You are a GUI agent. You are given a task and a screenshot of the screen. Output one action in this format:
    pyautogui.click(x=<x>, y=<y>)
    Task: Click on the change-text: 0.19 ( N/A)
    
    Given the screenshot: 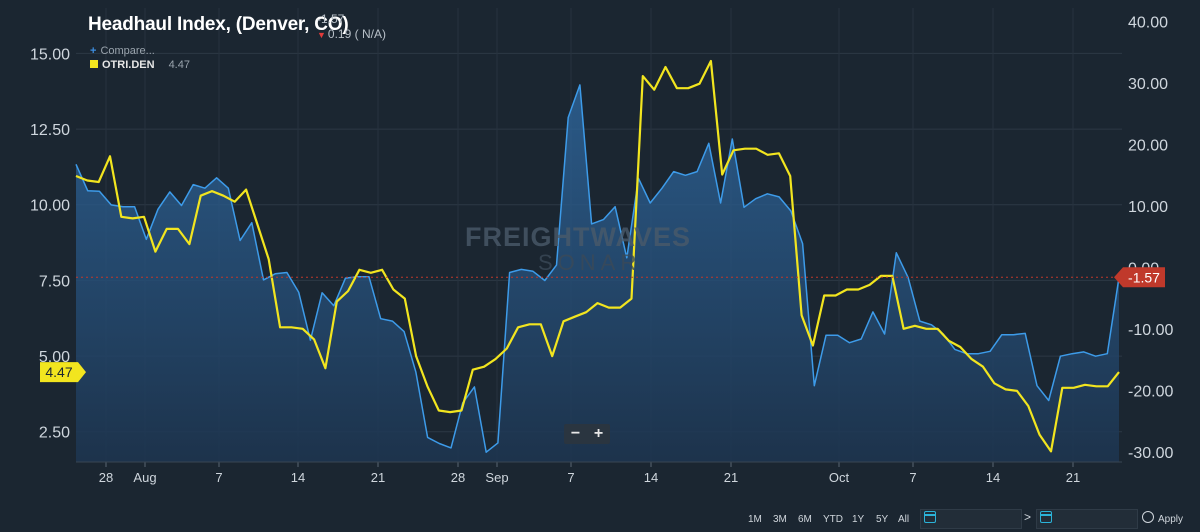 What is the action you would take?
    pyautogui.click(x=356, y=34)
    